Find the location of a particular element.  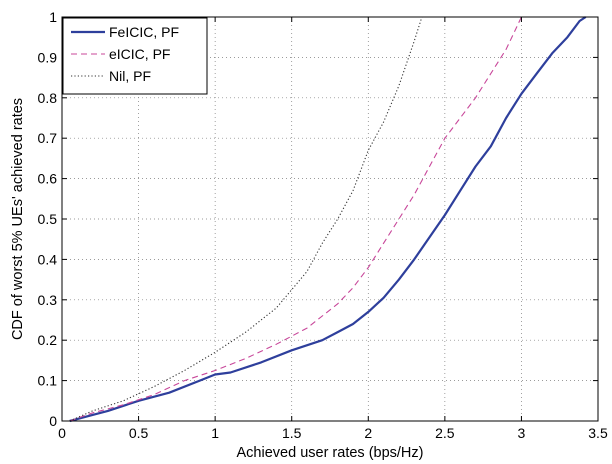

y-tick-label: 0.6 is located at coordinates (48, 179).